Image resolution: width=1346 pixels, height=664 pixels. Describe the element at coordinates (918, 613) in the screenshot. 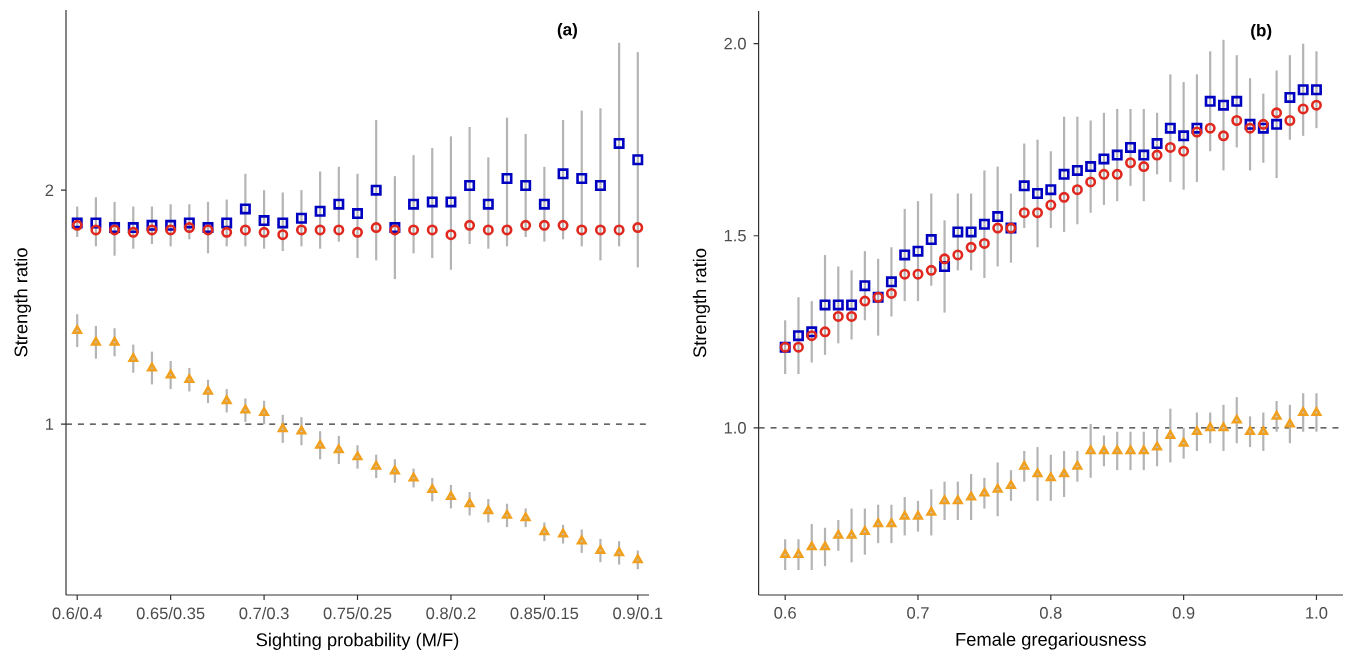

I see `x-tick-label: 0.7` at that location.